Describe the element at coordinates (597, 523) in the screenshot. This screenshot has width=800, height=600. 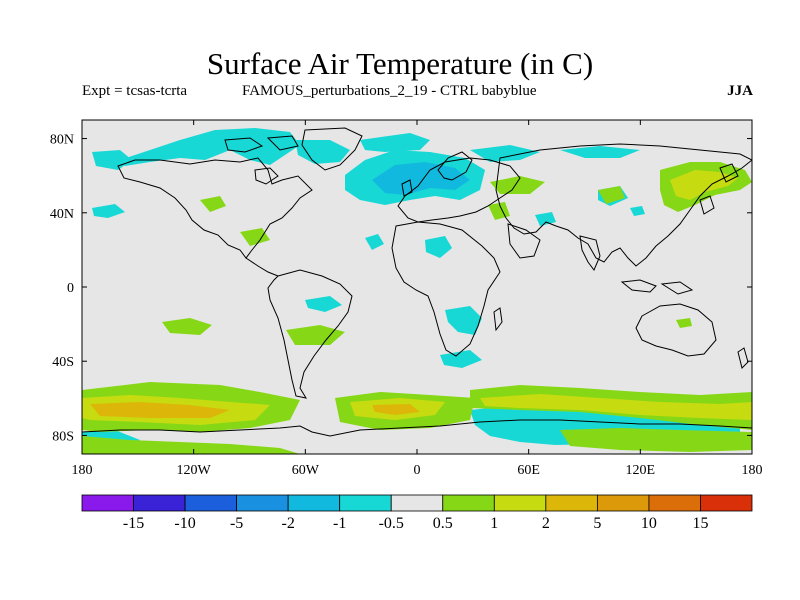
I see `colorbar-label: 5` at that location.